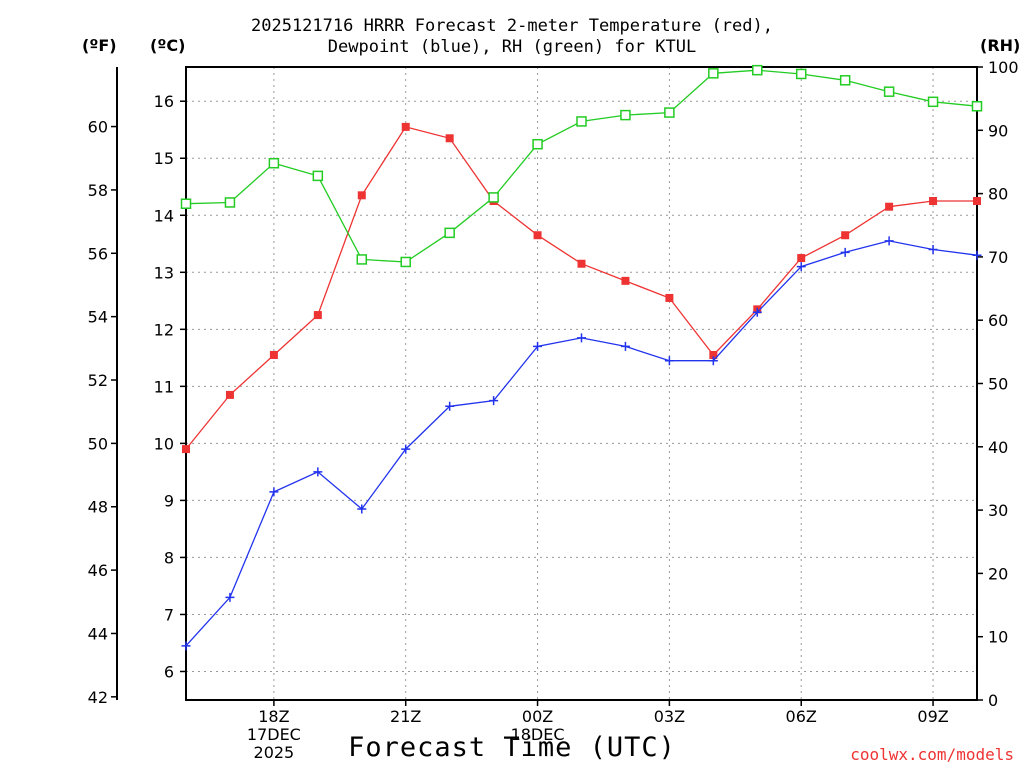 This screenshot has width=1024, height=768. Describe the element at coordinates (169, 671) in the screenshot. I see `celsius-tick-label: 6` at that location.